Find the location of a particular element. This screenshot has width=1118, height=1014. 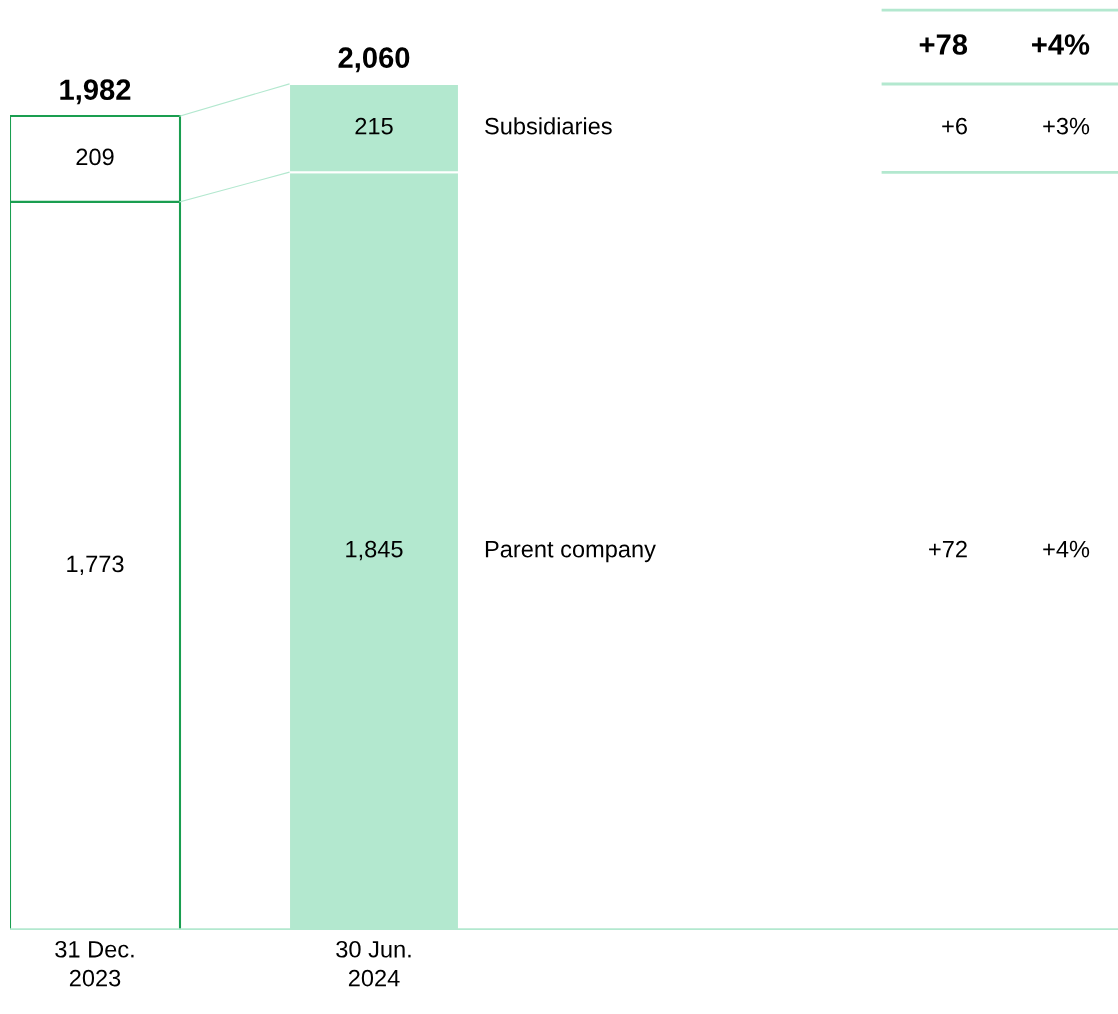

data-label: 1,845 is located at coordinates (374, 550).